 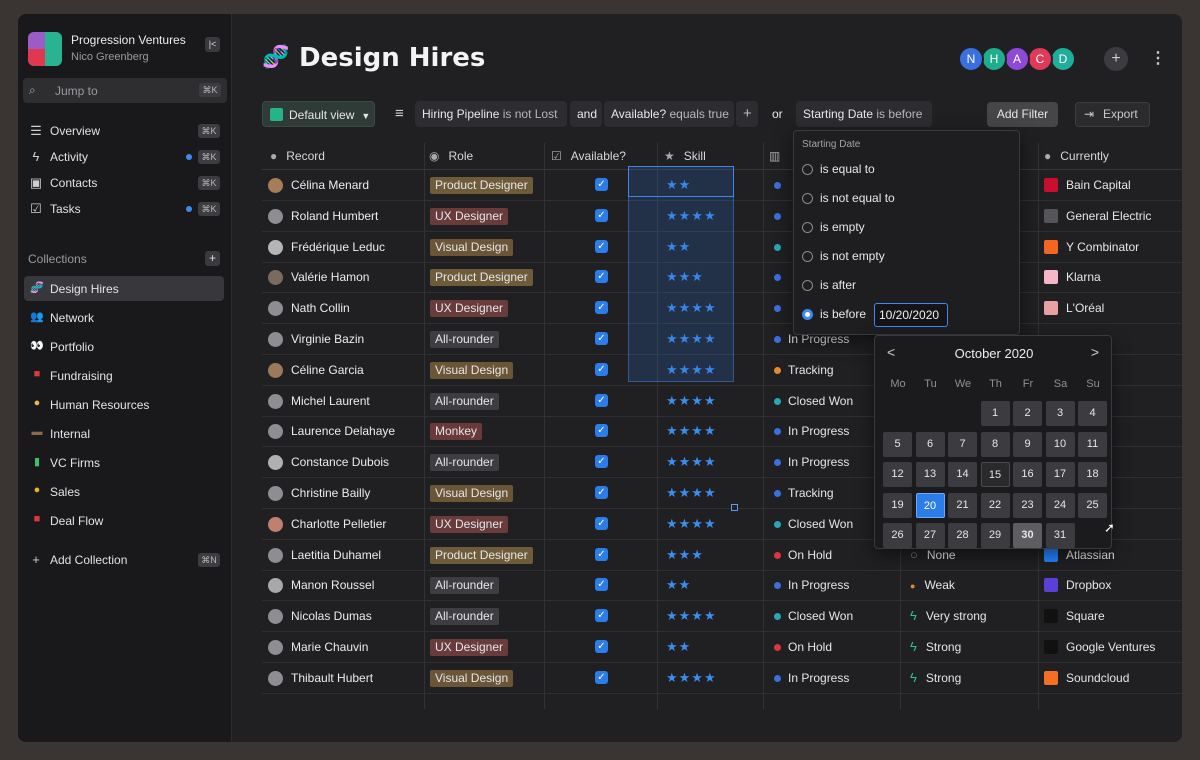 I want to click on calendar-day: 5, so click(x=897, y=444).